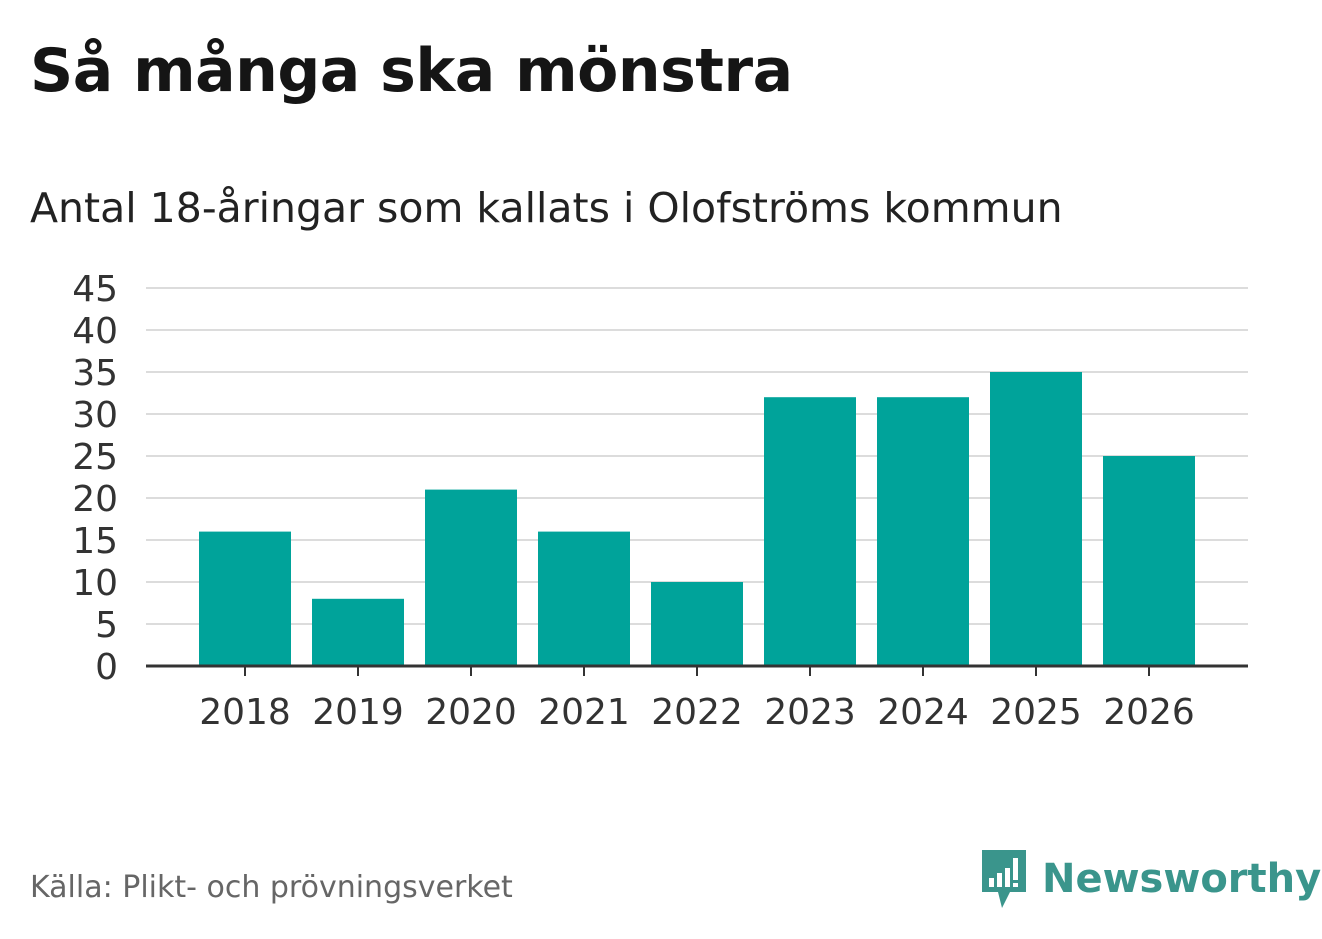  What do you see at coordinates (1182, 879) in the screenshot?
I see `brand-name: Newsworthy` at bounding box center [1182, 879].